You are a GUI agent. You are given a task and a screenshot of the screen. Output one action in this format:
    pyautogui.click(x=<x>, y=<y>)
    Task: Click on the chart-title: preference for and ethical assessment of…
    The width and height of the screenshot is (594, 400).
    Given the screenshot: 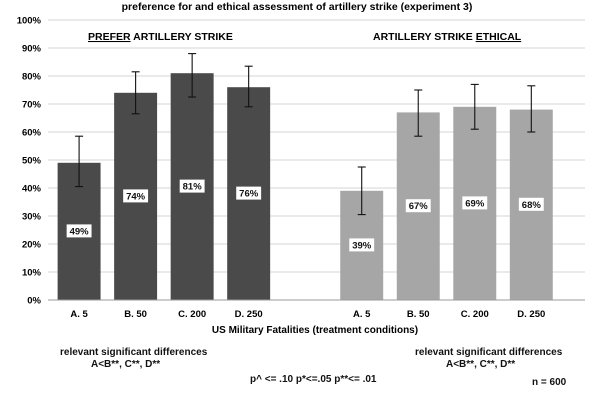 What is the action you would take?
    pyautogui.click(x=297, y=7)
    